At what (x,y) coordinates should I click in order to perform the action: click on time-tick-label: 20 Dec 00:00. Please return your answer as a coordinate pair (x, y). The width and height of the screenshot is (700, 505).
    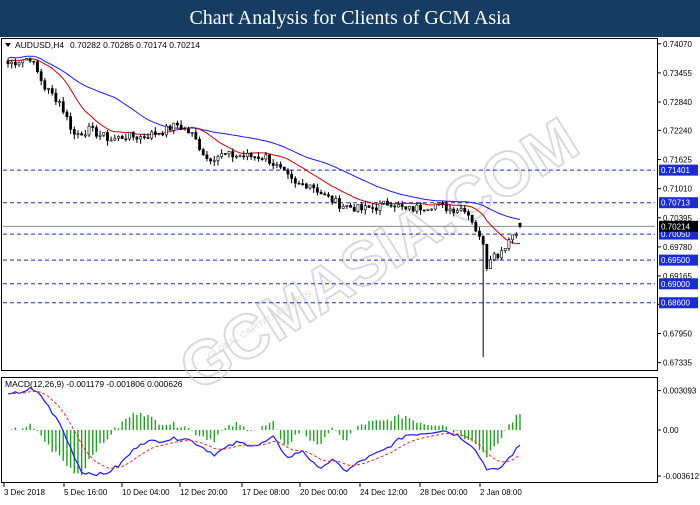
    Looking at the image, I should click on (324, 492).